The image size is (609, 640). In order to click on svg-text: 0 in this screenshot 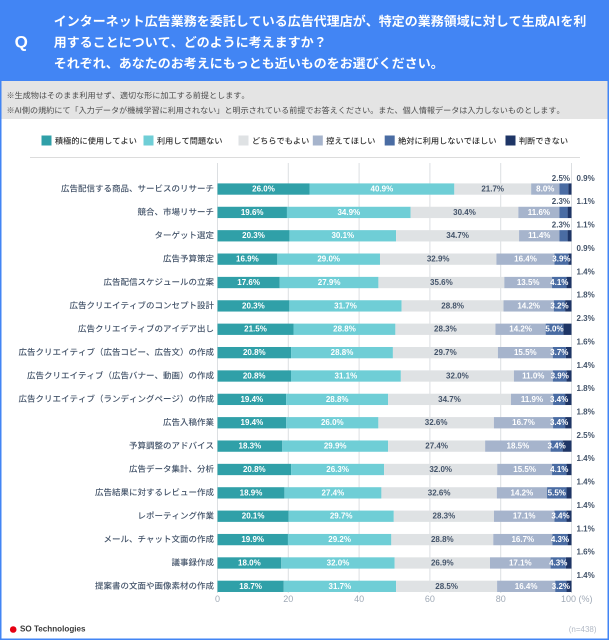, I will do `click(217, 599)`.